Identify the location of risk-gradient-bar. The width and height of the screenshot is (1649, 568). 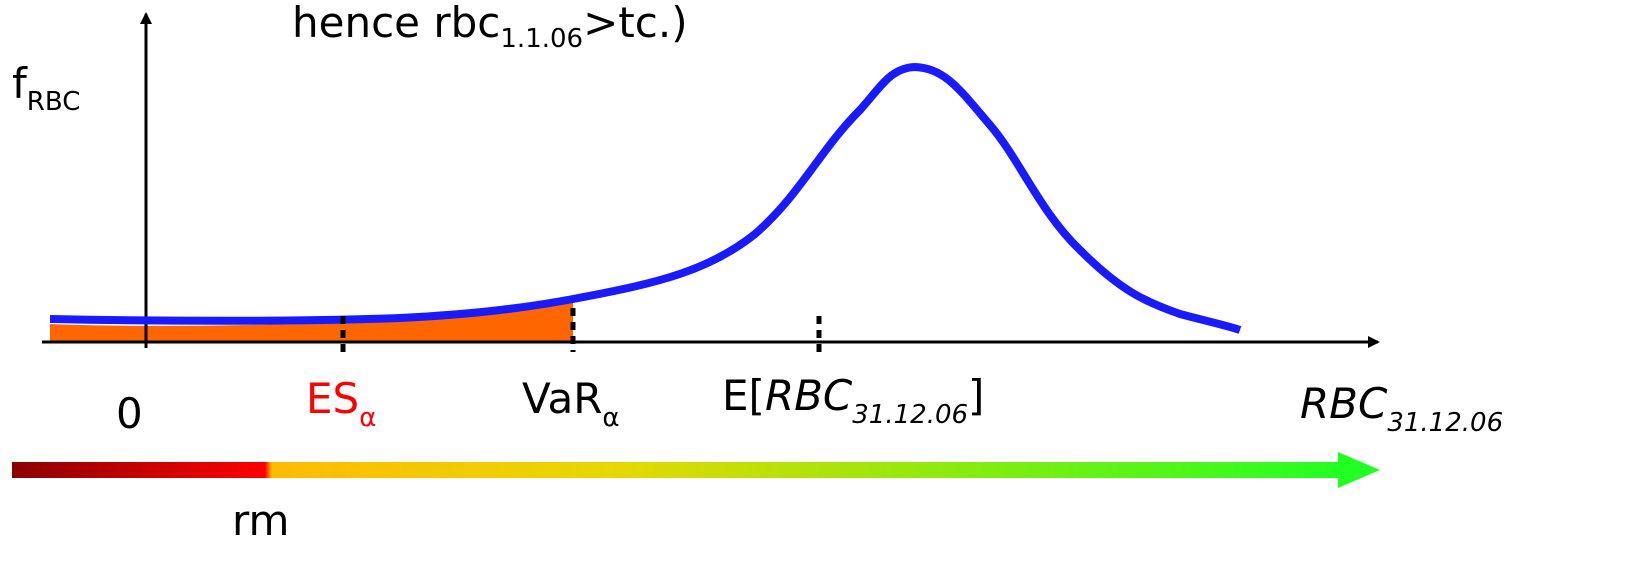
(678, 470).